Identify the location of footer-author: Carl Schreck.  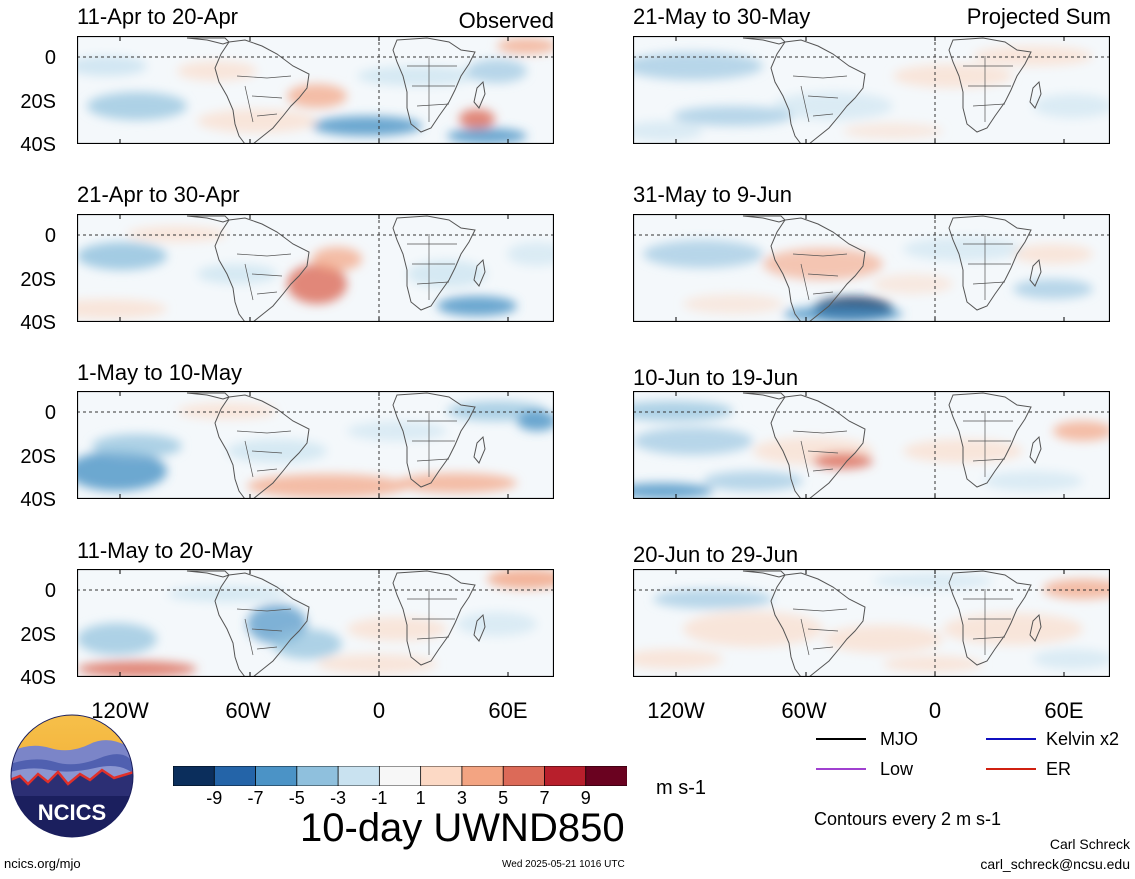
(1089, 844).